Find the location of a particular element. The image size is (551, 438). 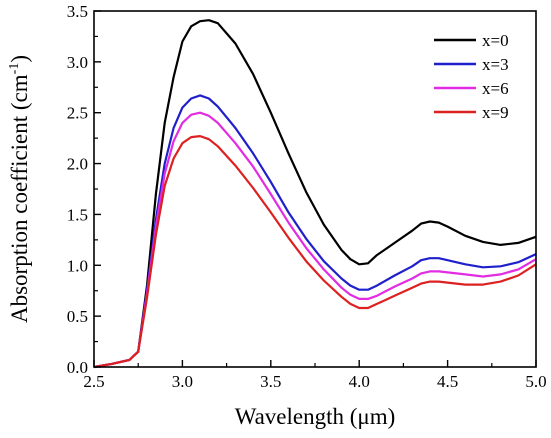

legend-label: x=3 is located at coordinates (495, 64).